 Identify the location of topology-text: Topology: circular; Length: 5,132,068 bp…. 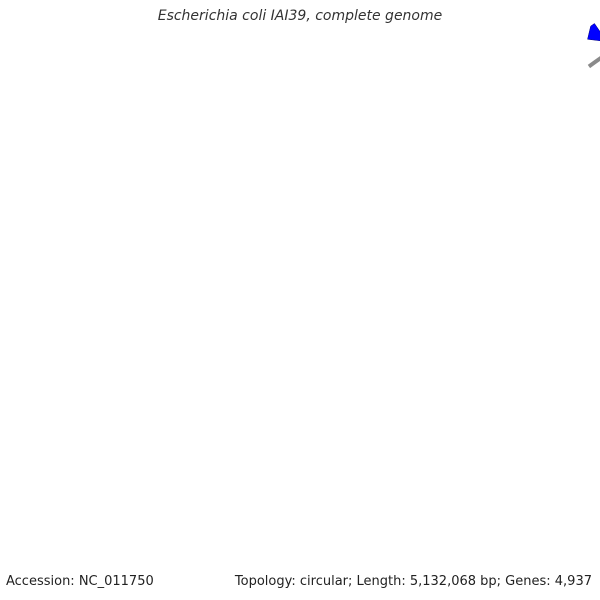
(413, 581).